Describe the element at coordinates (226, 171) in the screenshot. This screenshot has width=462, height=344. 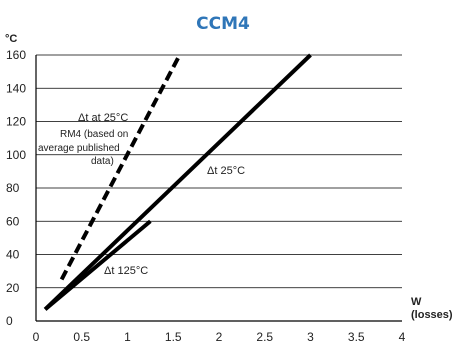
I see `annotation-solid-25: Δt 25°C` at that location.